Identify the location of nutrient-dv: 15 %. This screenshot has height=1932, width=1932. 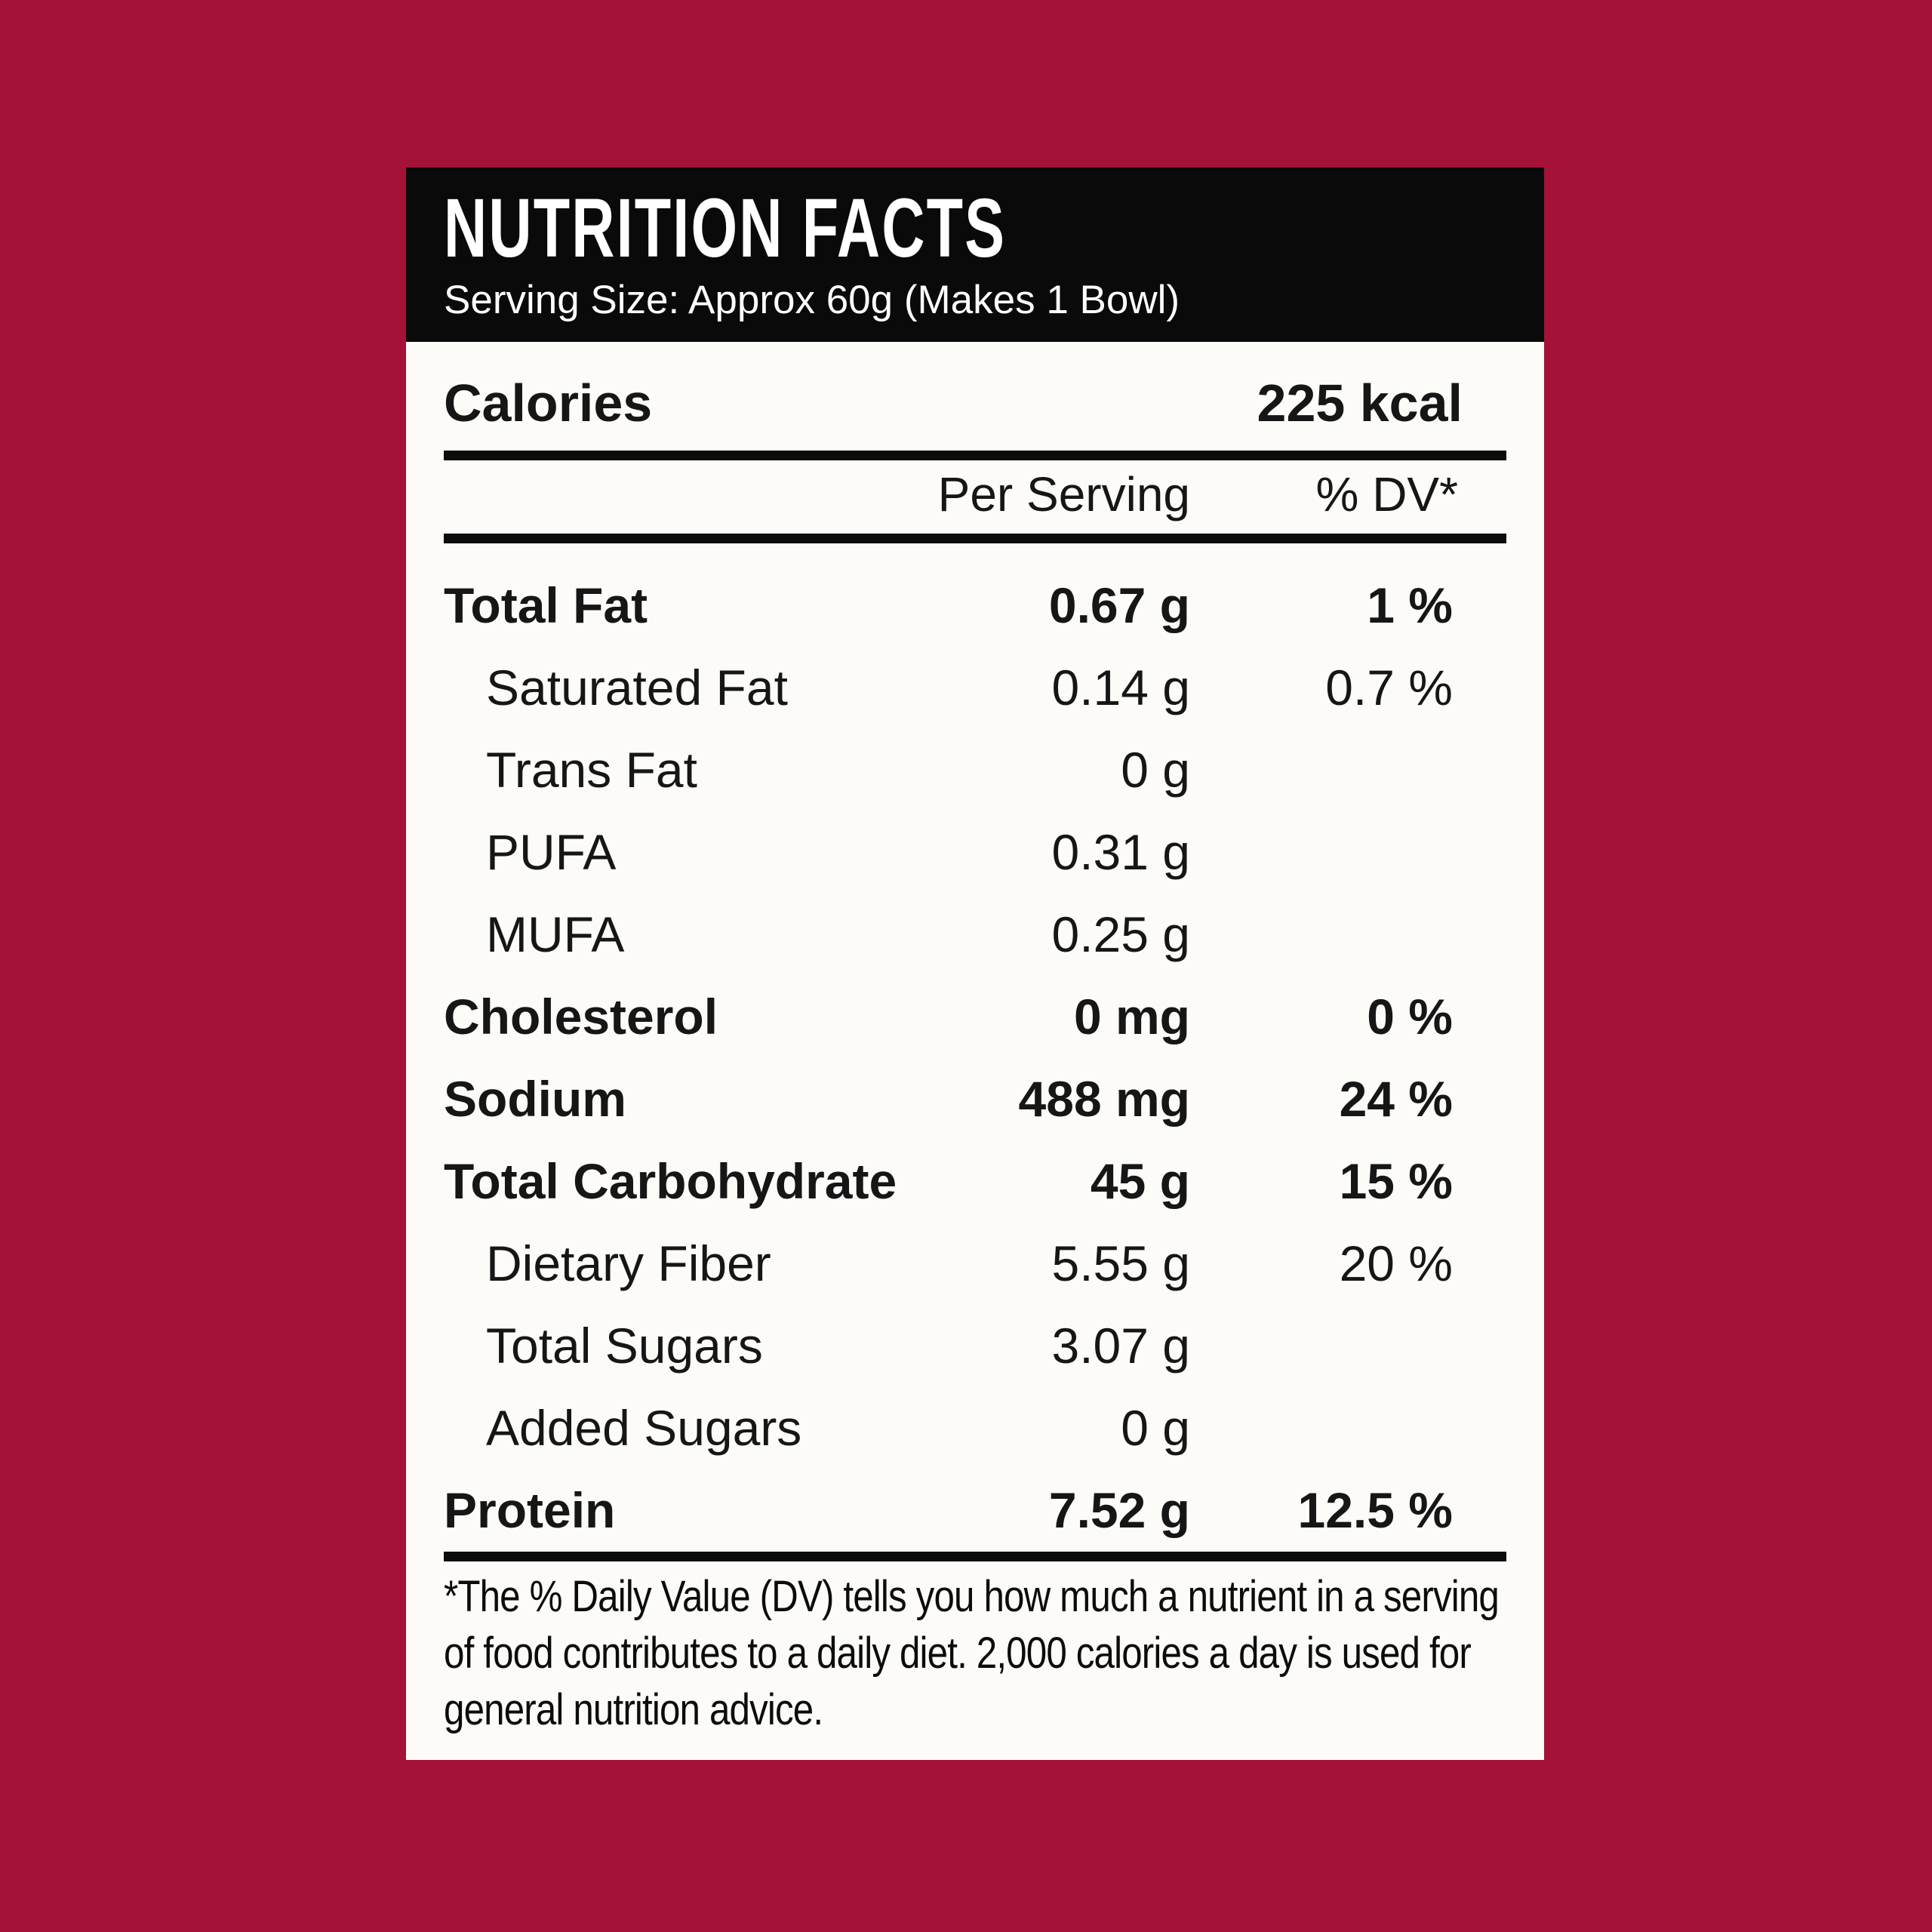
(1396, 1181).